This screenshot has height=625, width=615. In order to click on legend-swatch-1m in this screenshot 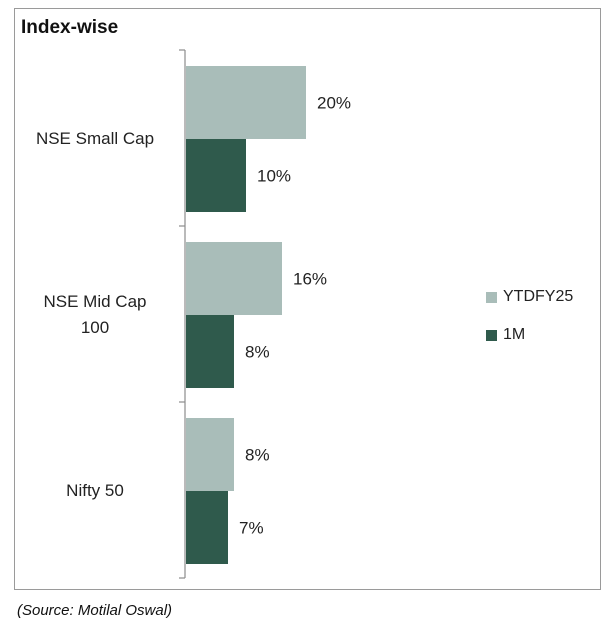, I will do `click(491, 335)`.